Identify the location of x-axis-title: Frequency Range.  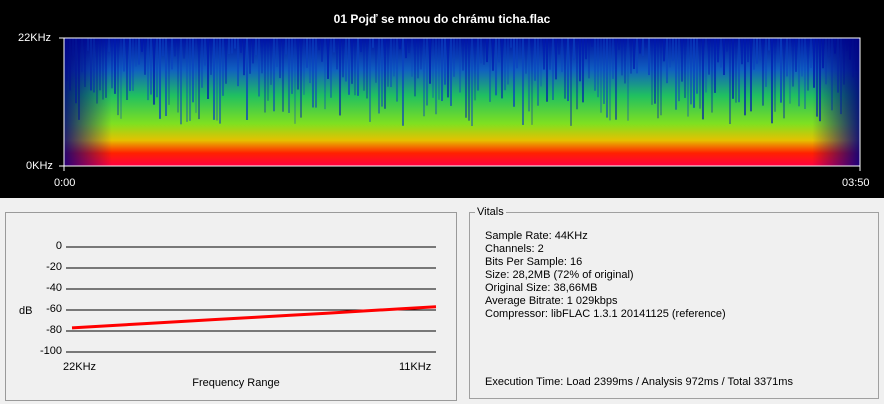
(236, 383).